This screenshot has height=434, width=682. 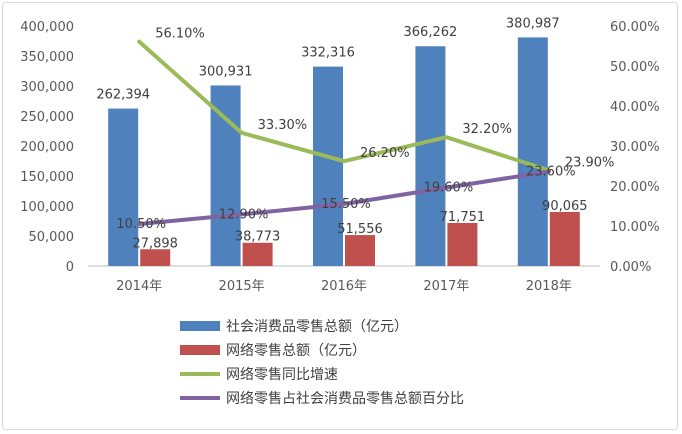 What do you see at coordinates (141, 224) in the screenshot?
I see `data-label-online-share: 10.50%` at bounding box center [141, 224].